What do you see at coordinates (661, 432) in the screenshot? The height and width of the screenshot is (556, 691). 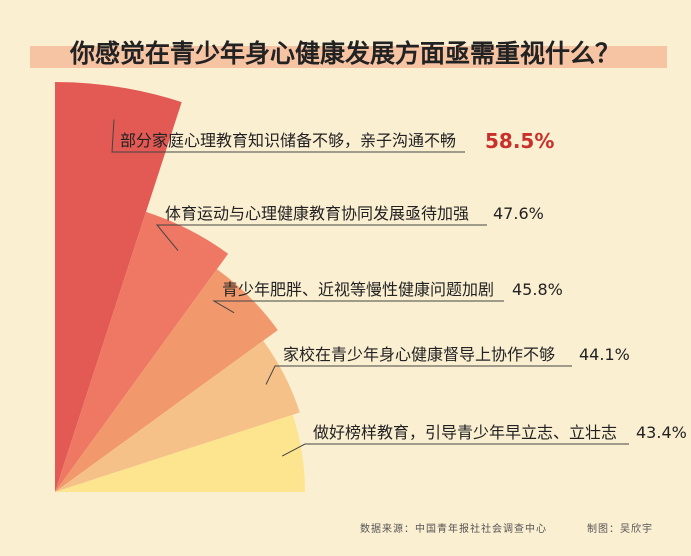 I see `value-label-5: 43.4%` at bounding box center [661, 432].